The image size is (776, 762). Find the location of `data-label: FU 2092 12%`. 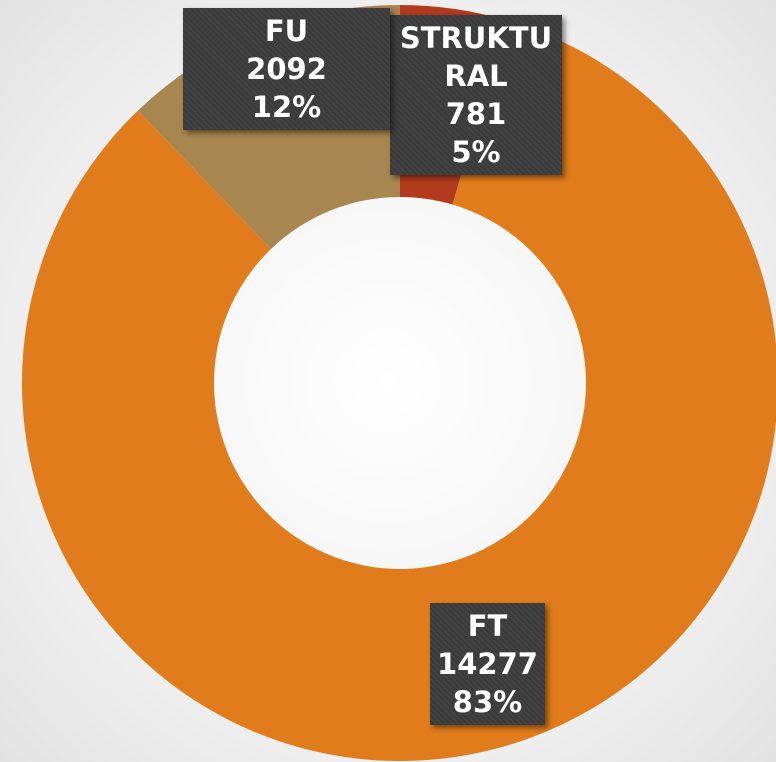

data-label: FU 2092 12% is located at coordinates (286, 69).